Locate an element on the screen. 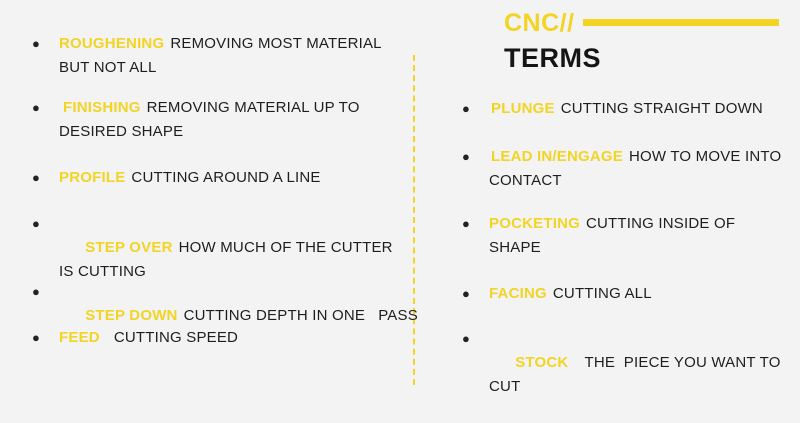  term-name: LEAD IN/ENGAGE is located at coordinates (557, 156).